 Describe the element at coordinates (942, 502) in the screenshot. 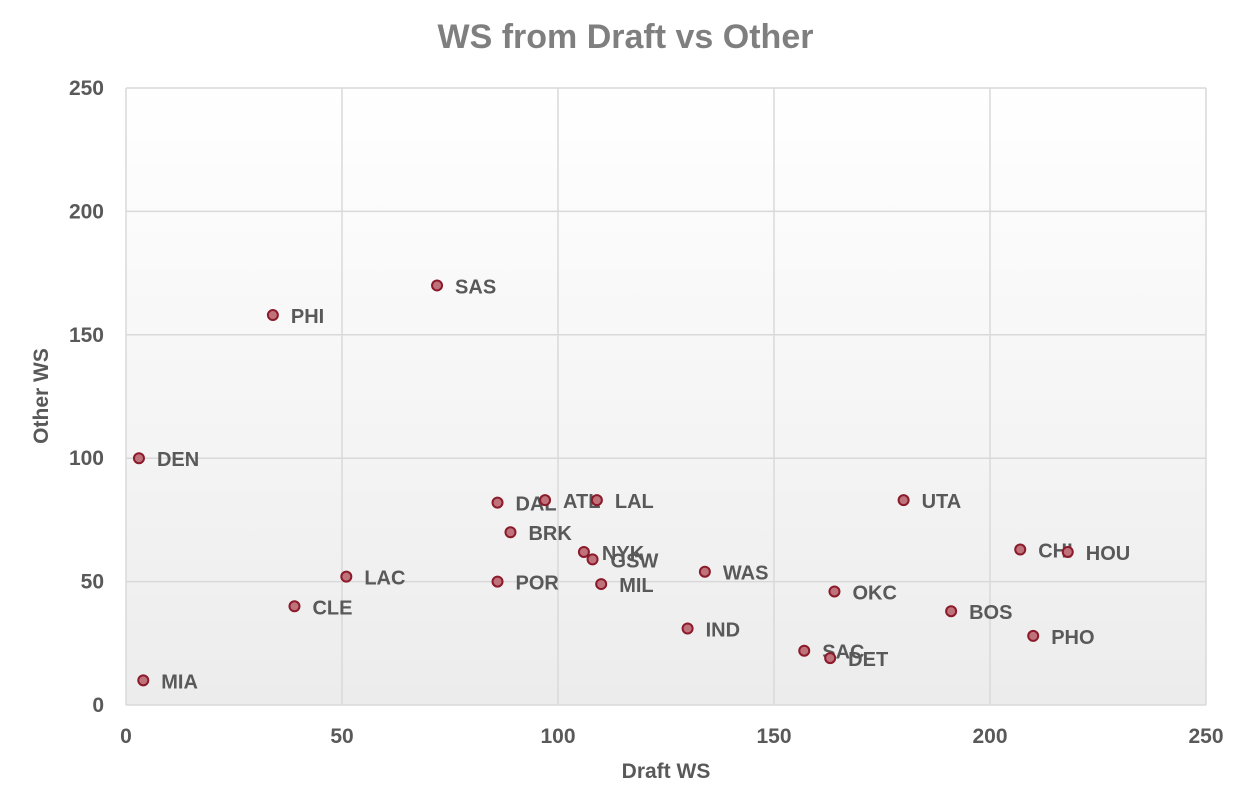

I see `data-label-uta: UTA` at that location.